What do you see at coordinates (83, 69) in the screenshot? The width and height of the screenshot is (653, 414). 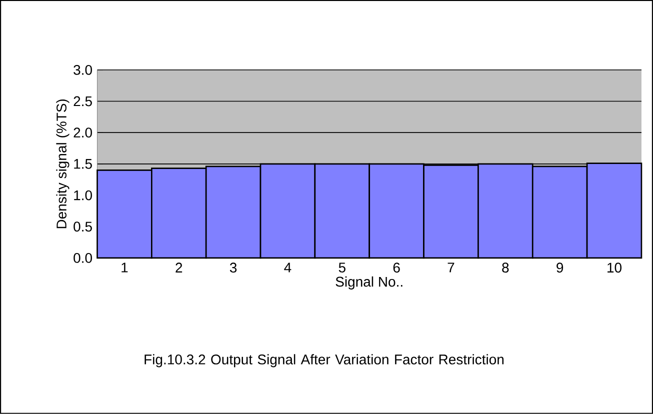 I see `y-tick-label: 3.0` at bounding box center [83, 69].